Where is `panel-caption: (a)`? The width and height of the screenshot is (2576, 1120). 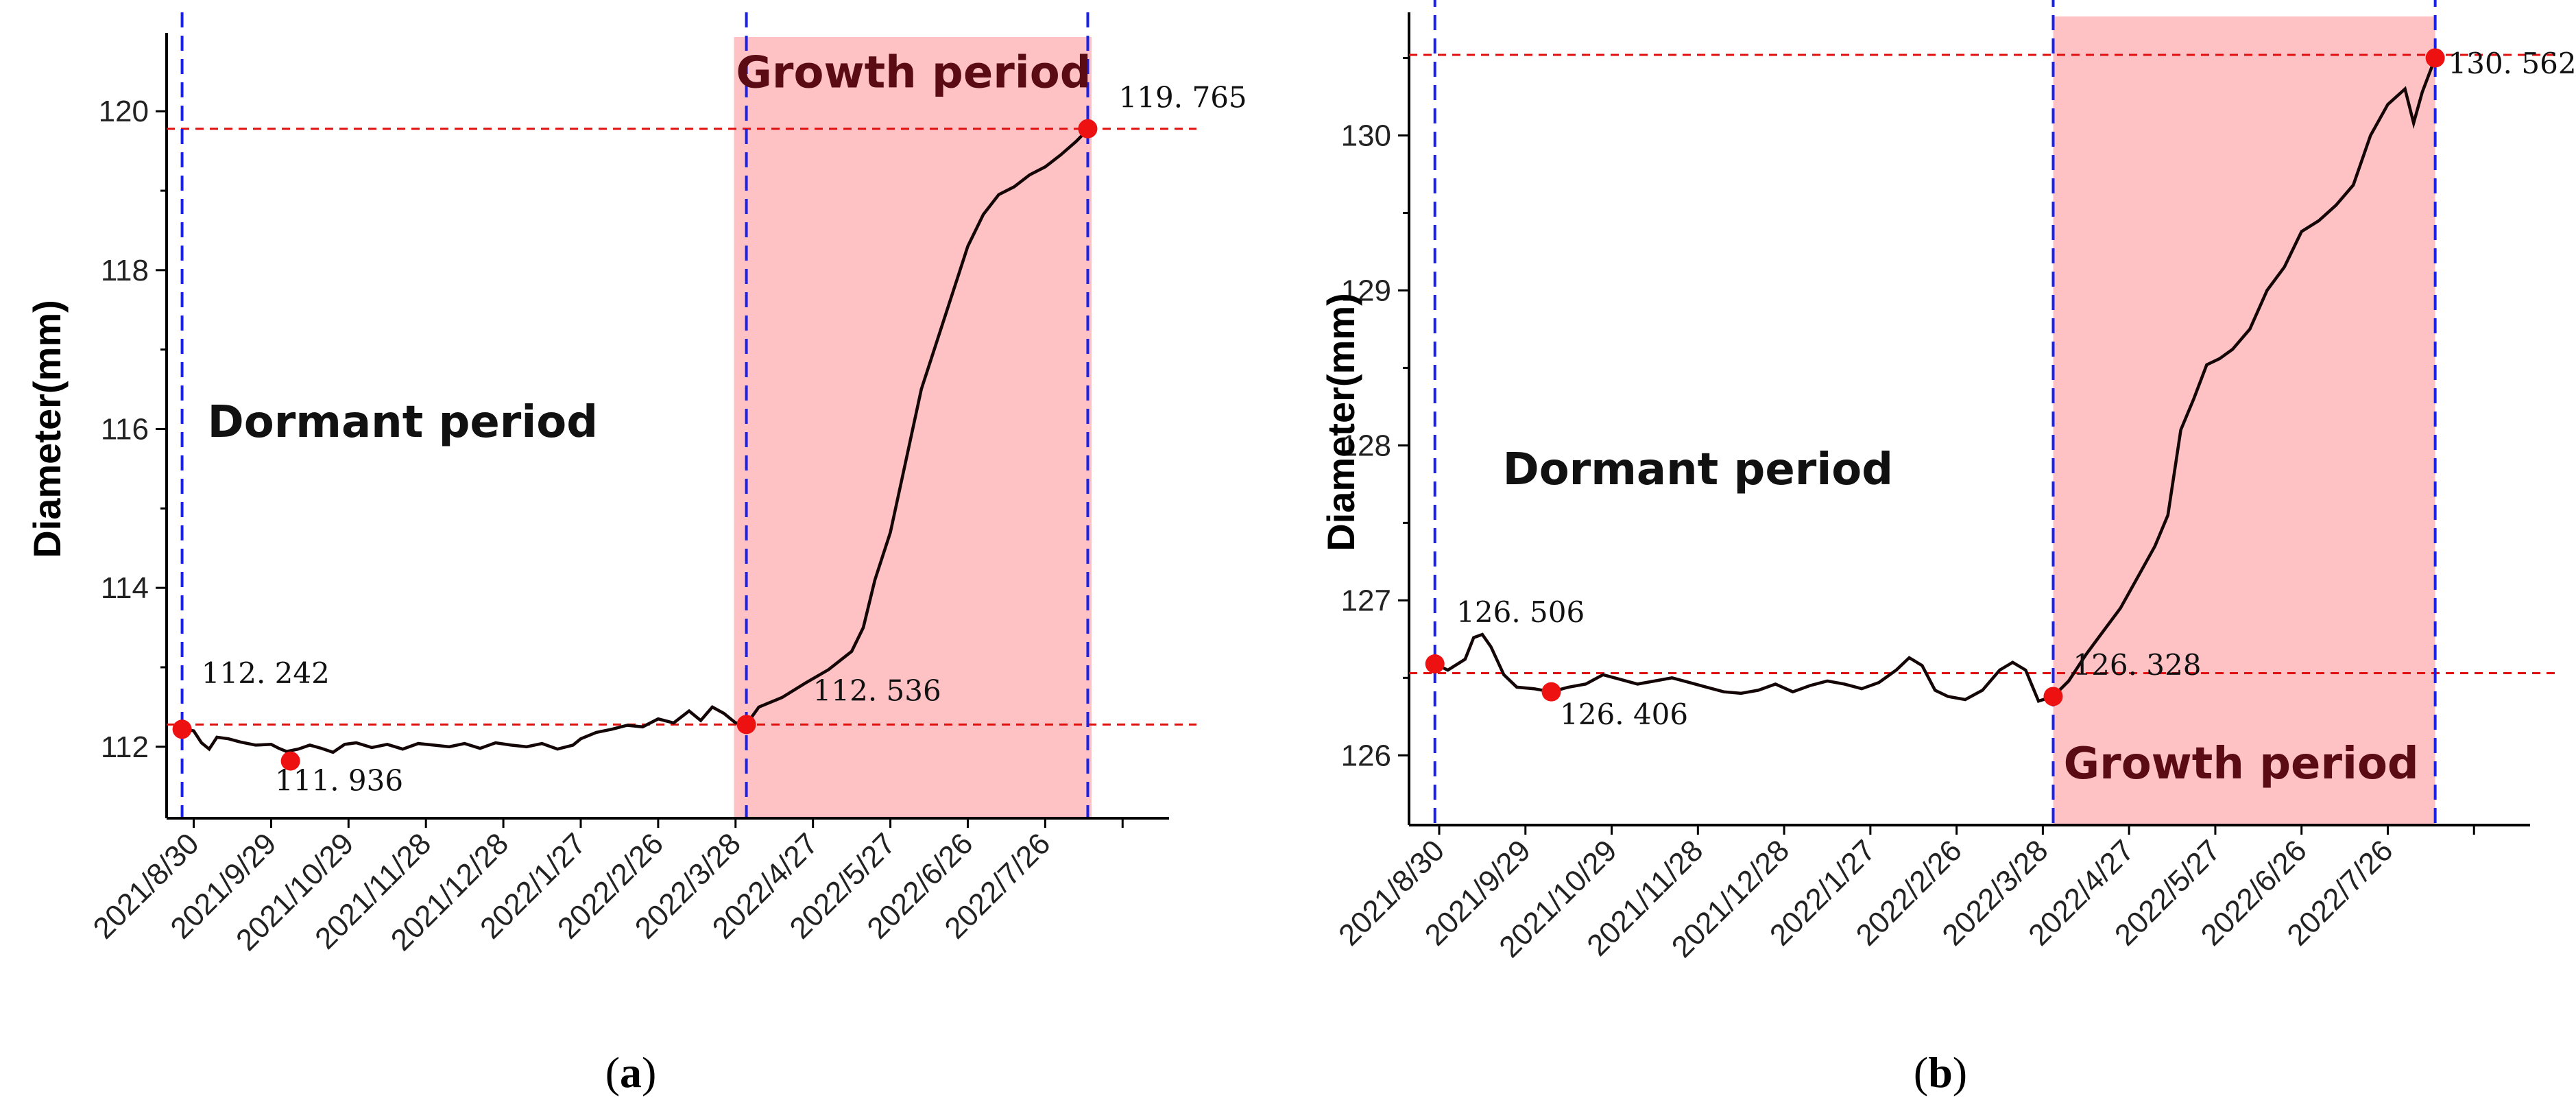
panel-caption: (a) is located at coordinates (631, 1072).